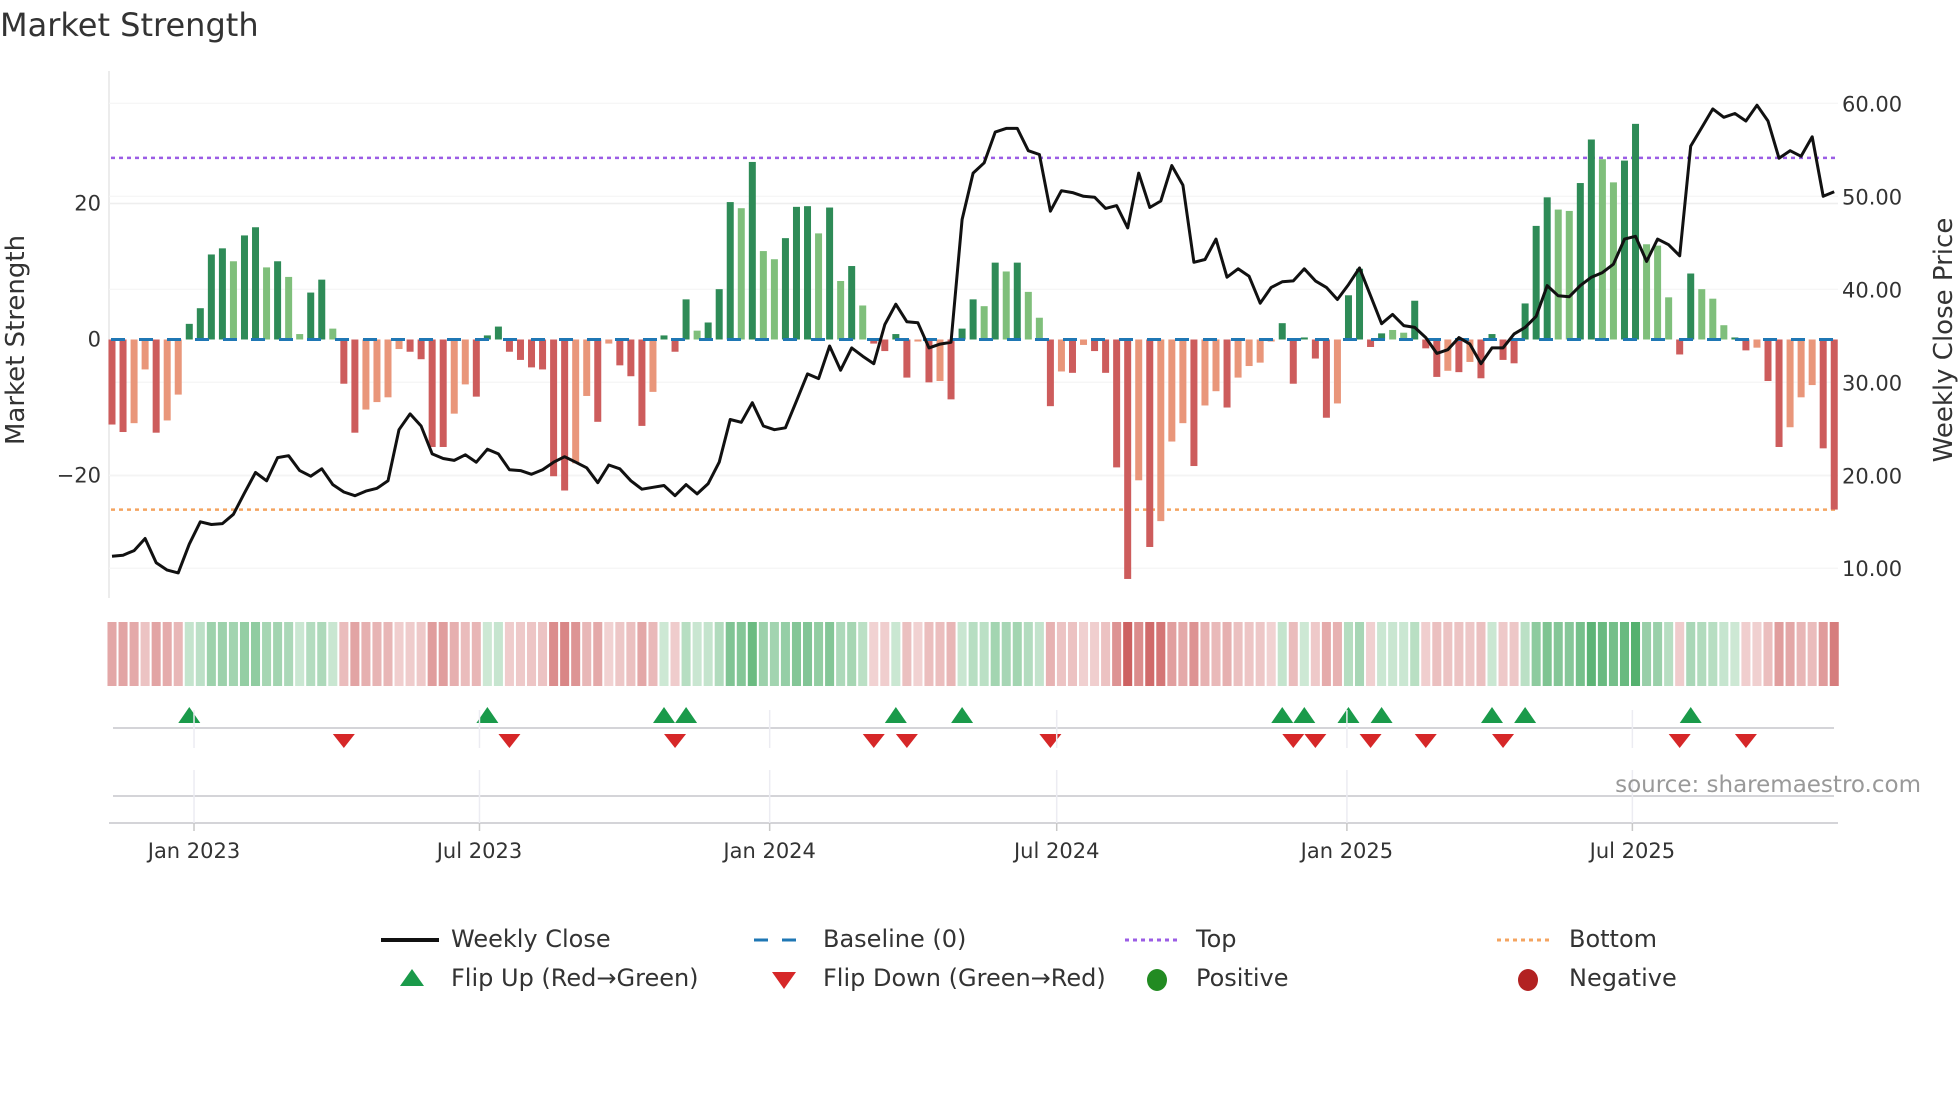  Describe the element at coordinates (768, 851) in the screenshot. I see `x-tick-label: Jan 2024` at that location.